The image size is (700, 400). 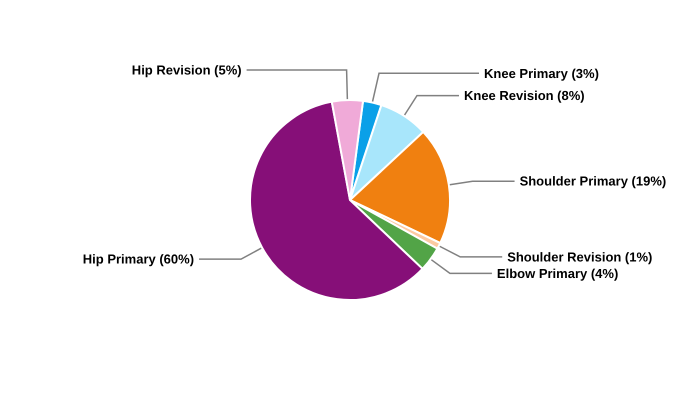 I want to click on slice-label: Hip Revision (5%), so click(x=187, y=70).